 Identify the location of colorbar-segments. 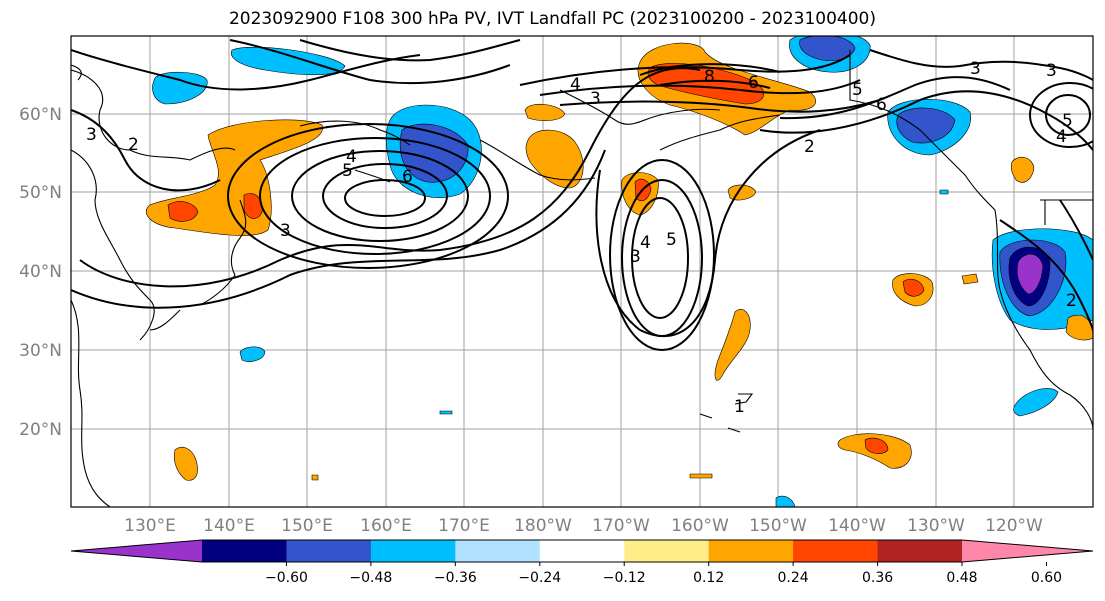
(582, 551).